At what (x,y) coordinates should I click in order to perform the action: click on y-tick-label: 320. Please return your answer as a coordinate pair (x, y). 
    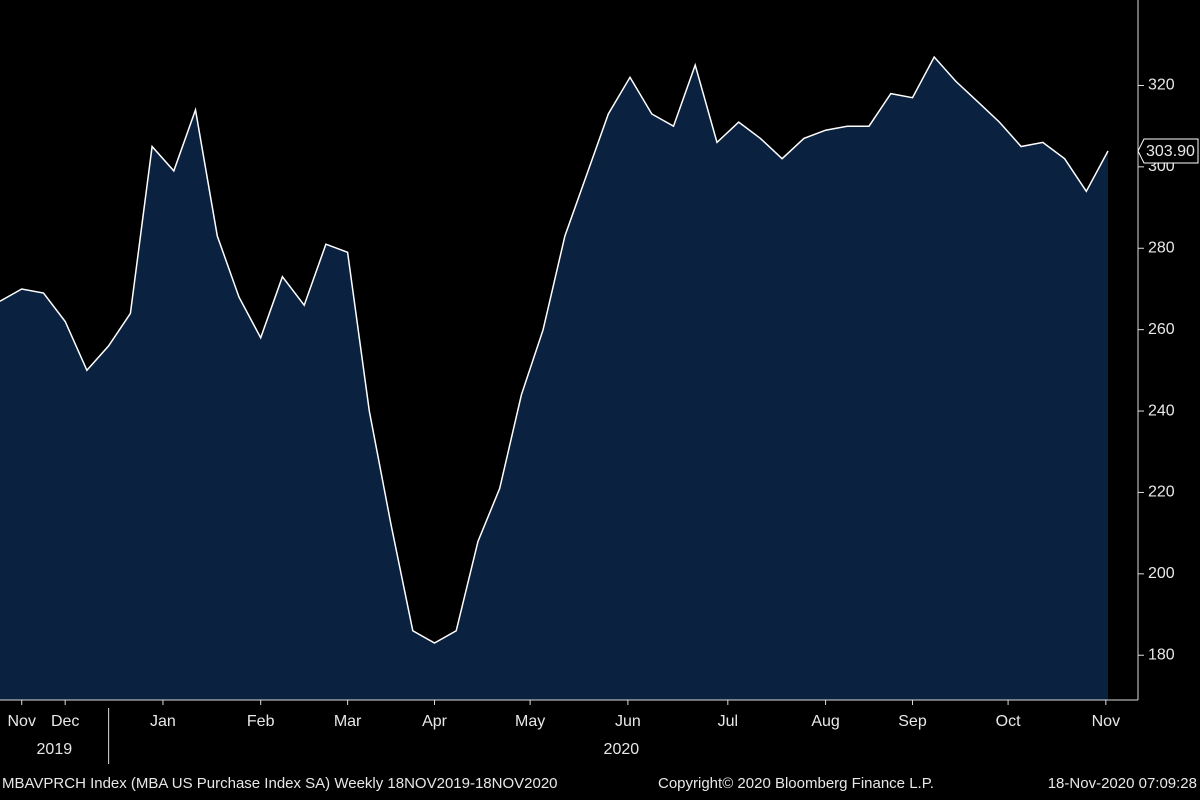
    Looking at the image, I should click on (1161, 85).